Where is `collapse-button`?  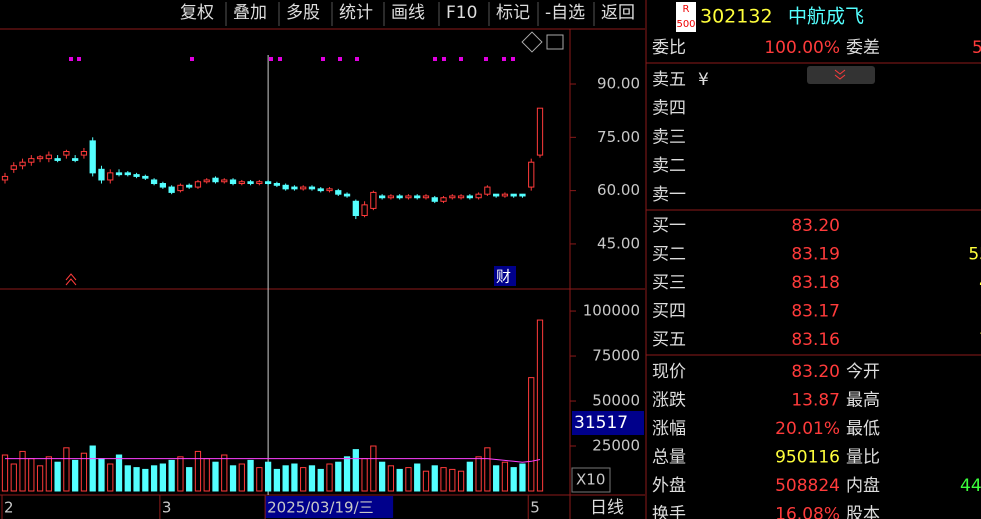 collapse-button is located at coordinates (841, 75).